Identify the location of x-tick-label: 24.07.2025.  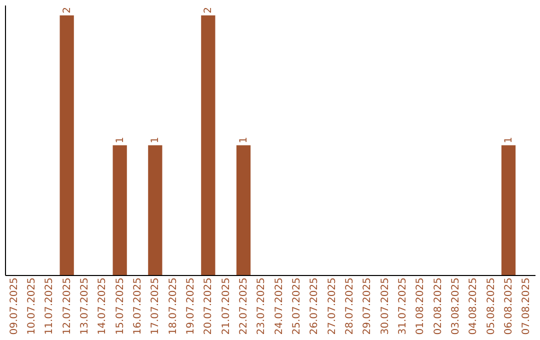
(279, 306).